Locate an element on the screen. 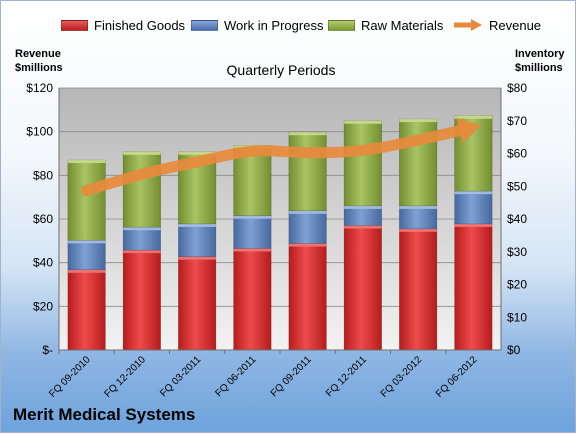 Image resolution: width=576 pixels, height=434 pixels. legend-item-raw-materials: Raw Materials is located at coordinates (385, 25).